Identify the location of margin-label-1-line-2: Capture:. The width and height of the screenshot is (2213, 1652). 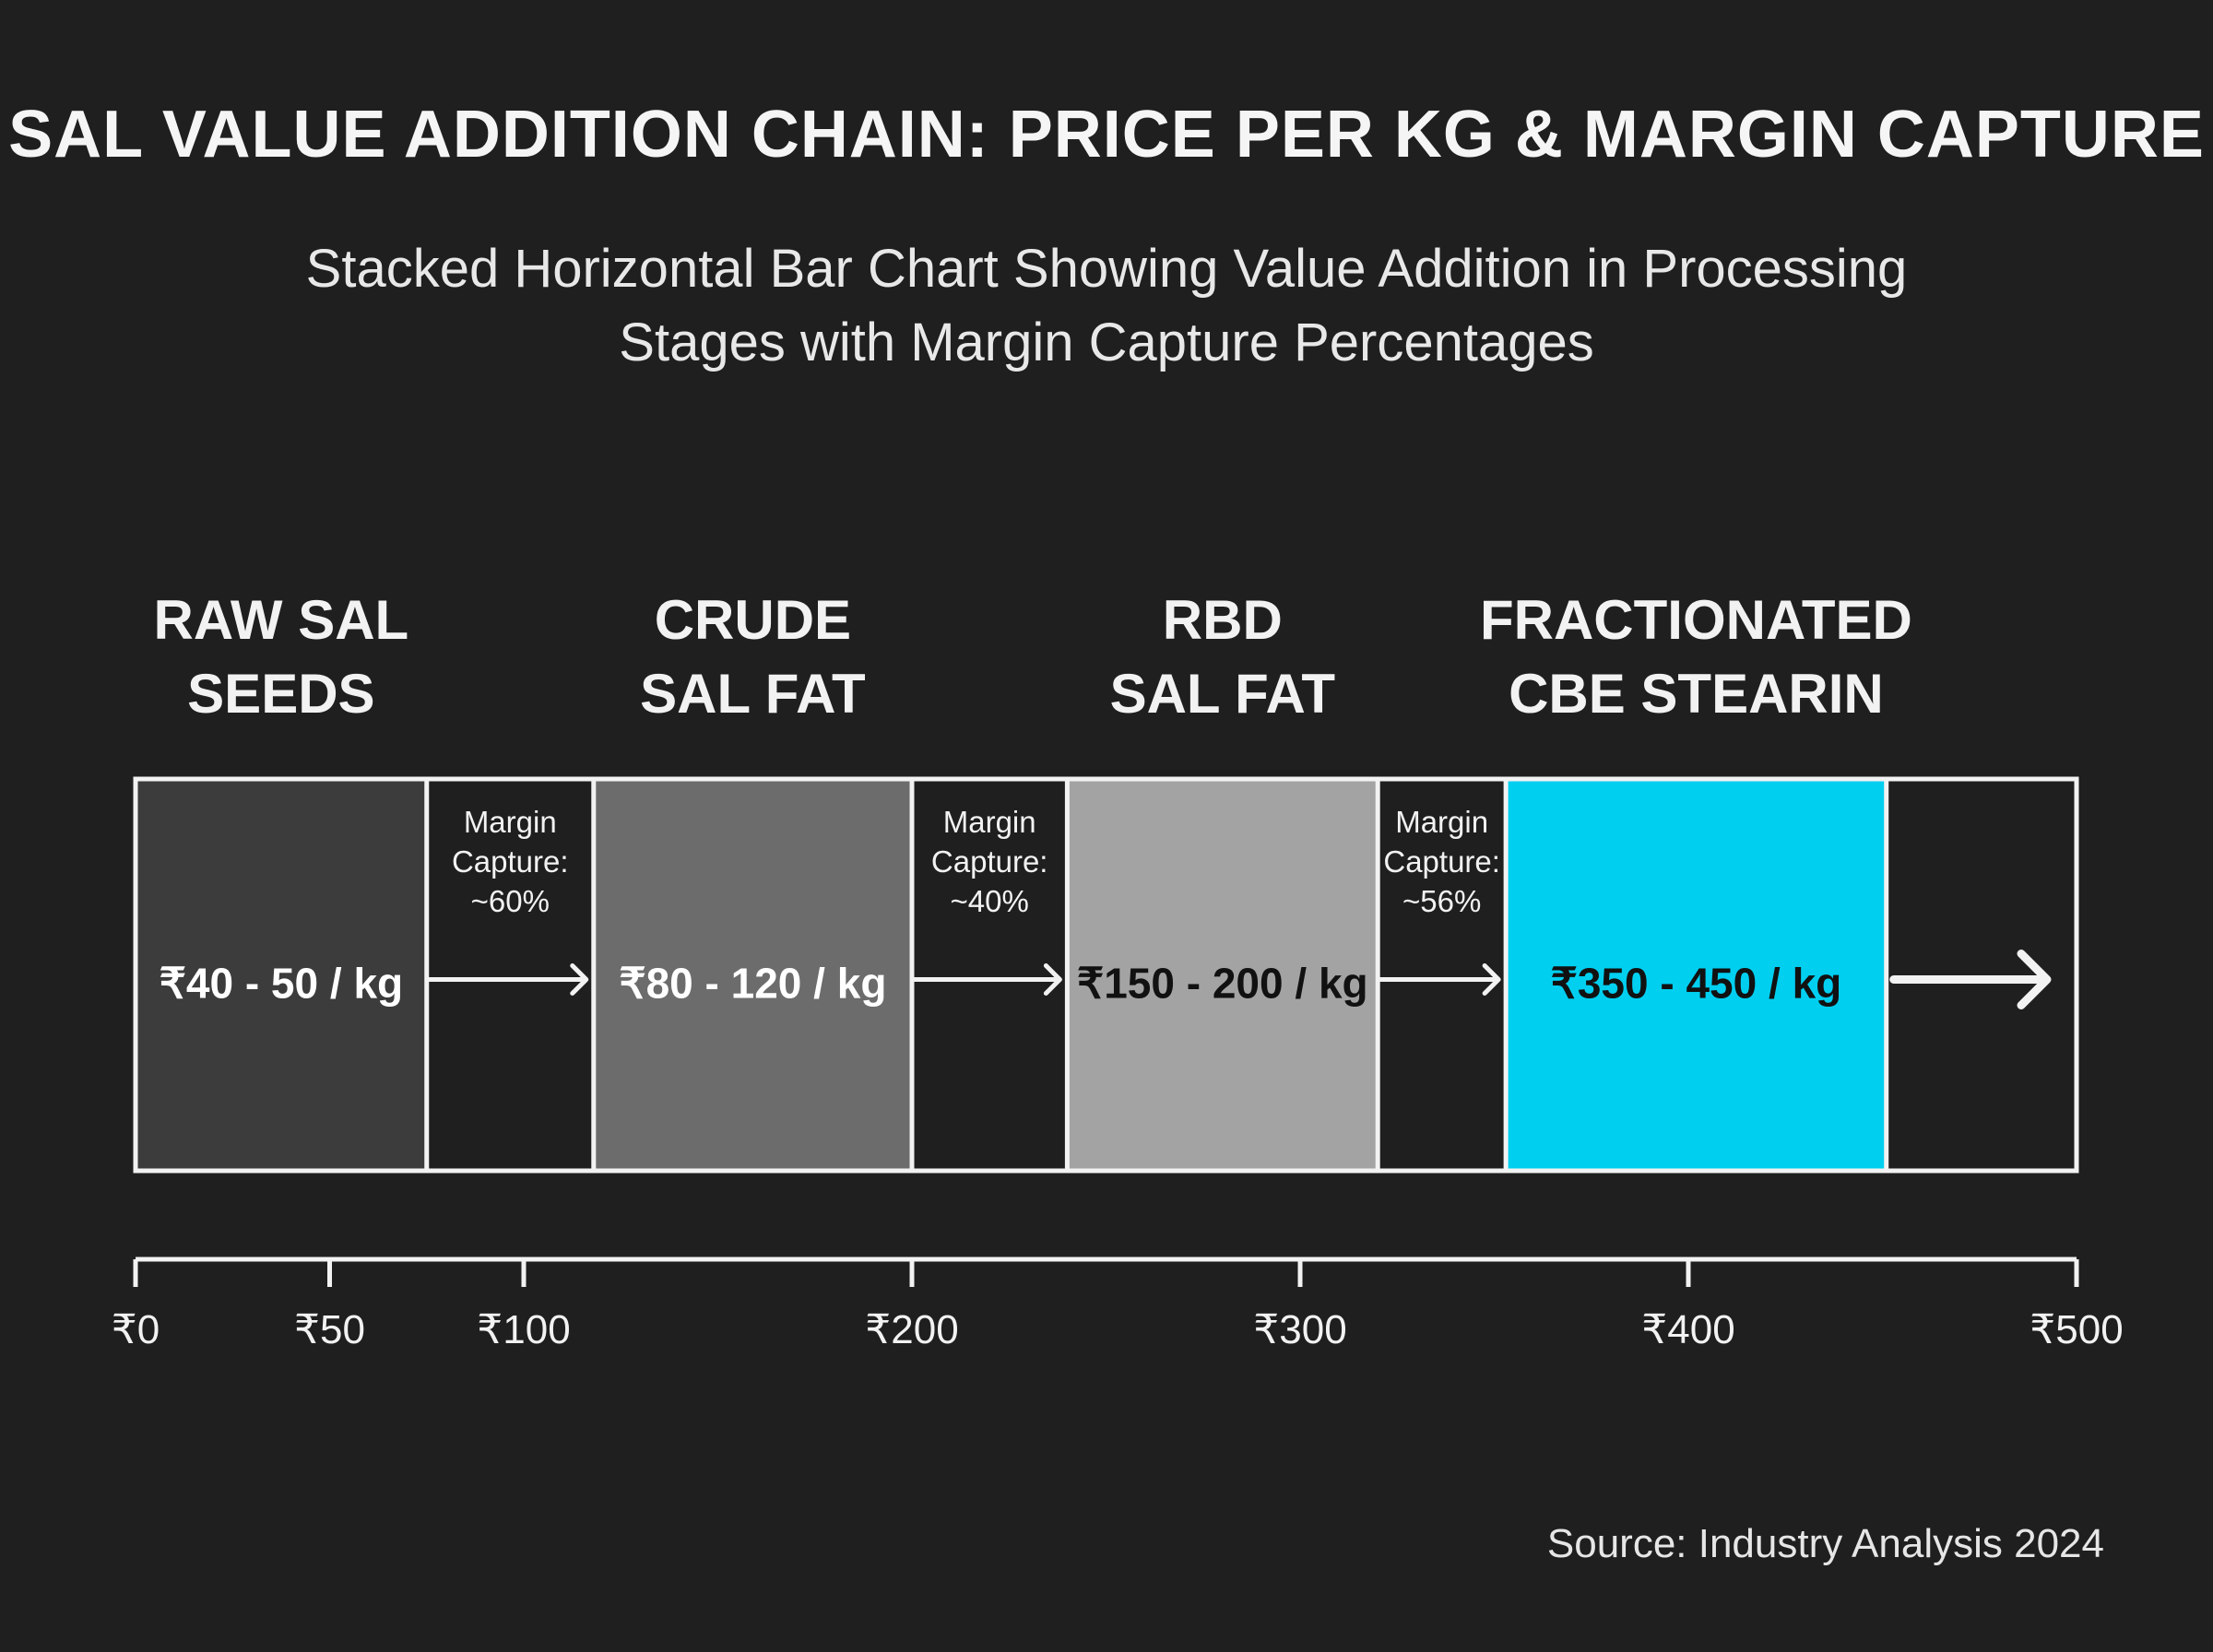
(510, 861).